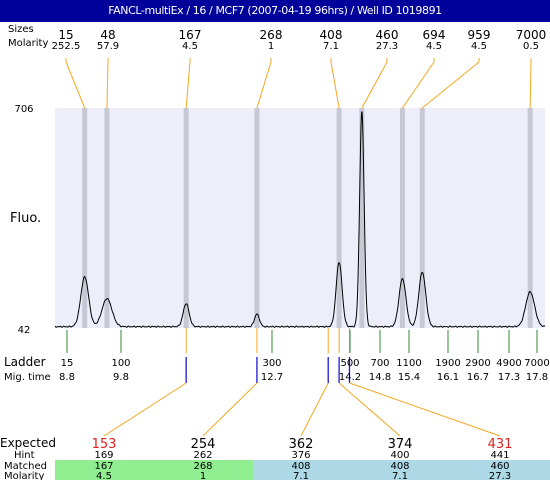 The width and height of the screenshot is (550, 480). What do you see at coordinates (66, 46) in the screenshot?
I see `molarity-label: 252.5` at bounding box center [66, 46].